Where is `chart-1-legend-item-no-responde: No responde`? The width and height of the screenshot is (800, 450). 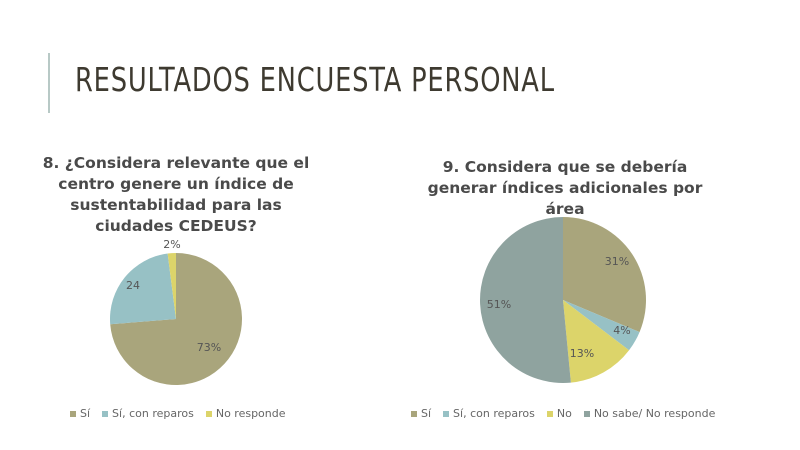 chart-1-legend-item-no-responde: No responde is located at coordinates (245, 413).